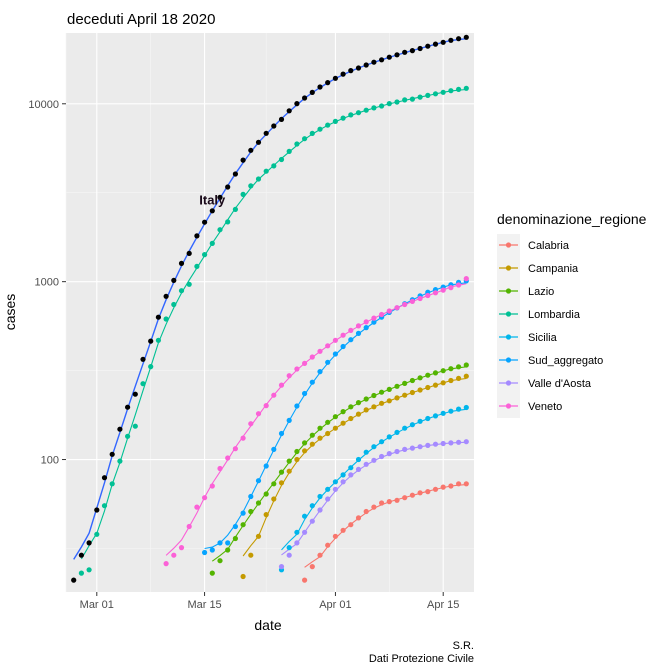 The height and width of the screenshot is (670, 661). I want to click on y-tick-label: 100, so click(50, 461).